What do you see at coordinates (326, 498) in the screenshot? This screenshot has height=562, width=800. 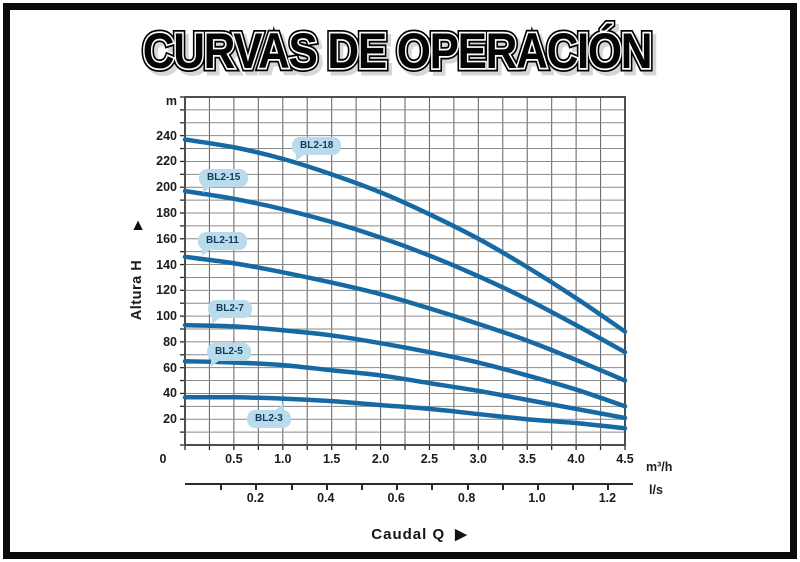 I see `ls-tick-label: 0.4` at bounding box center [326, 498].